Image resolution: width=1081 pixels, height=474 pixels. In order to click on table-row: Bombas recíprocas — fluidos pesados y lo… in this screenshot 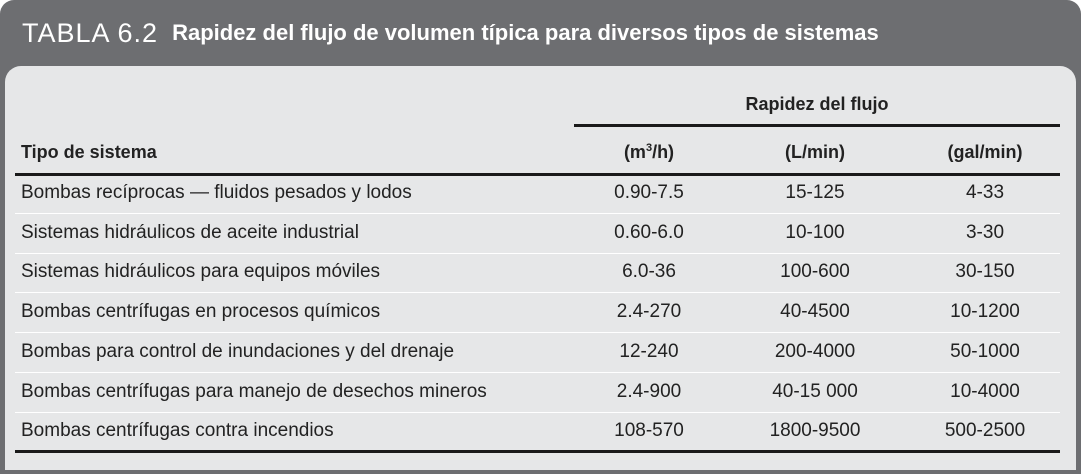, I will do `click(537, 194)`.